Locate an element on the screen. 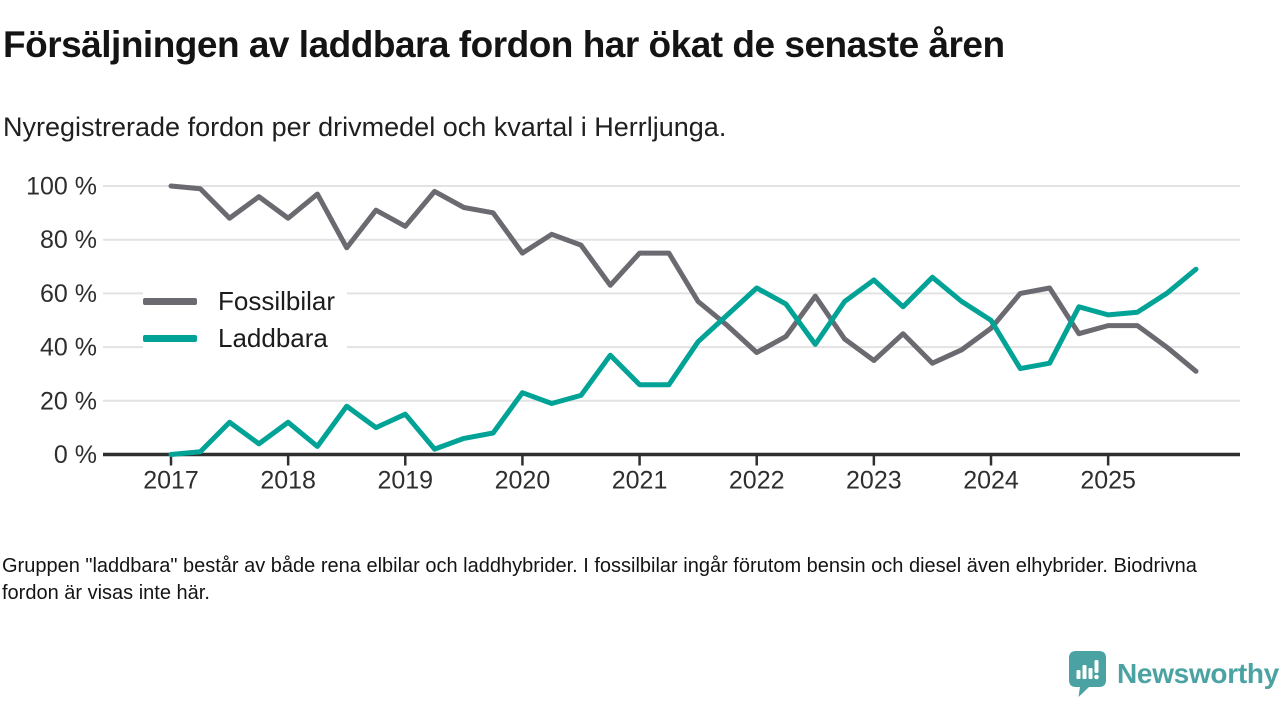 Image resolution: width=1280 pixels, height=720 pixels. chart-legend: Fossilbilar Laddbara is located at coordinates (245, 320).